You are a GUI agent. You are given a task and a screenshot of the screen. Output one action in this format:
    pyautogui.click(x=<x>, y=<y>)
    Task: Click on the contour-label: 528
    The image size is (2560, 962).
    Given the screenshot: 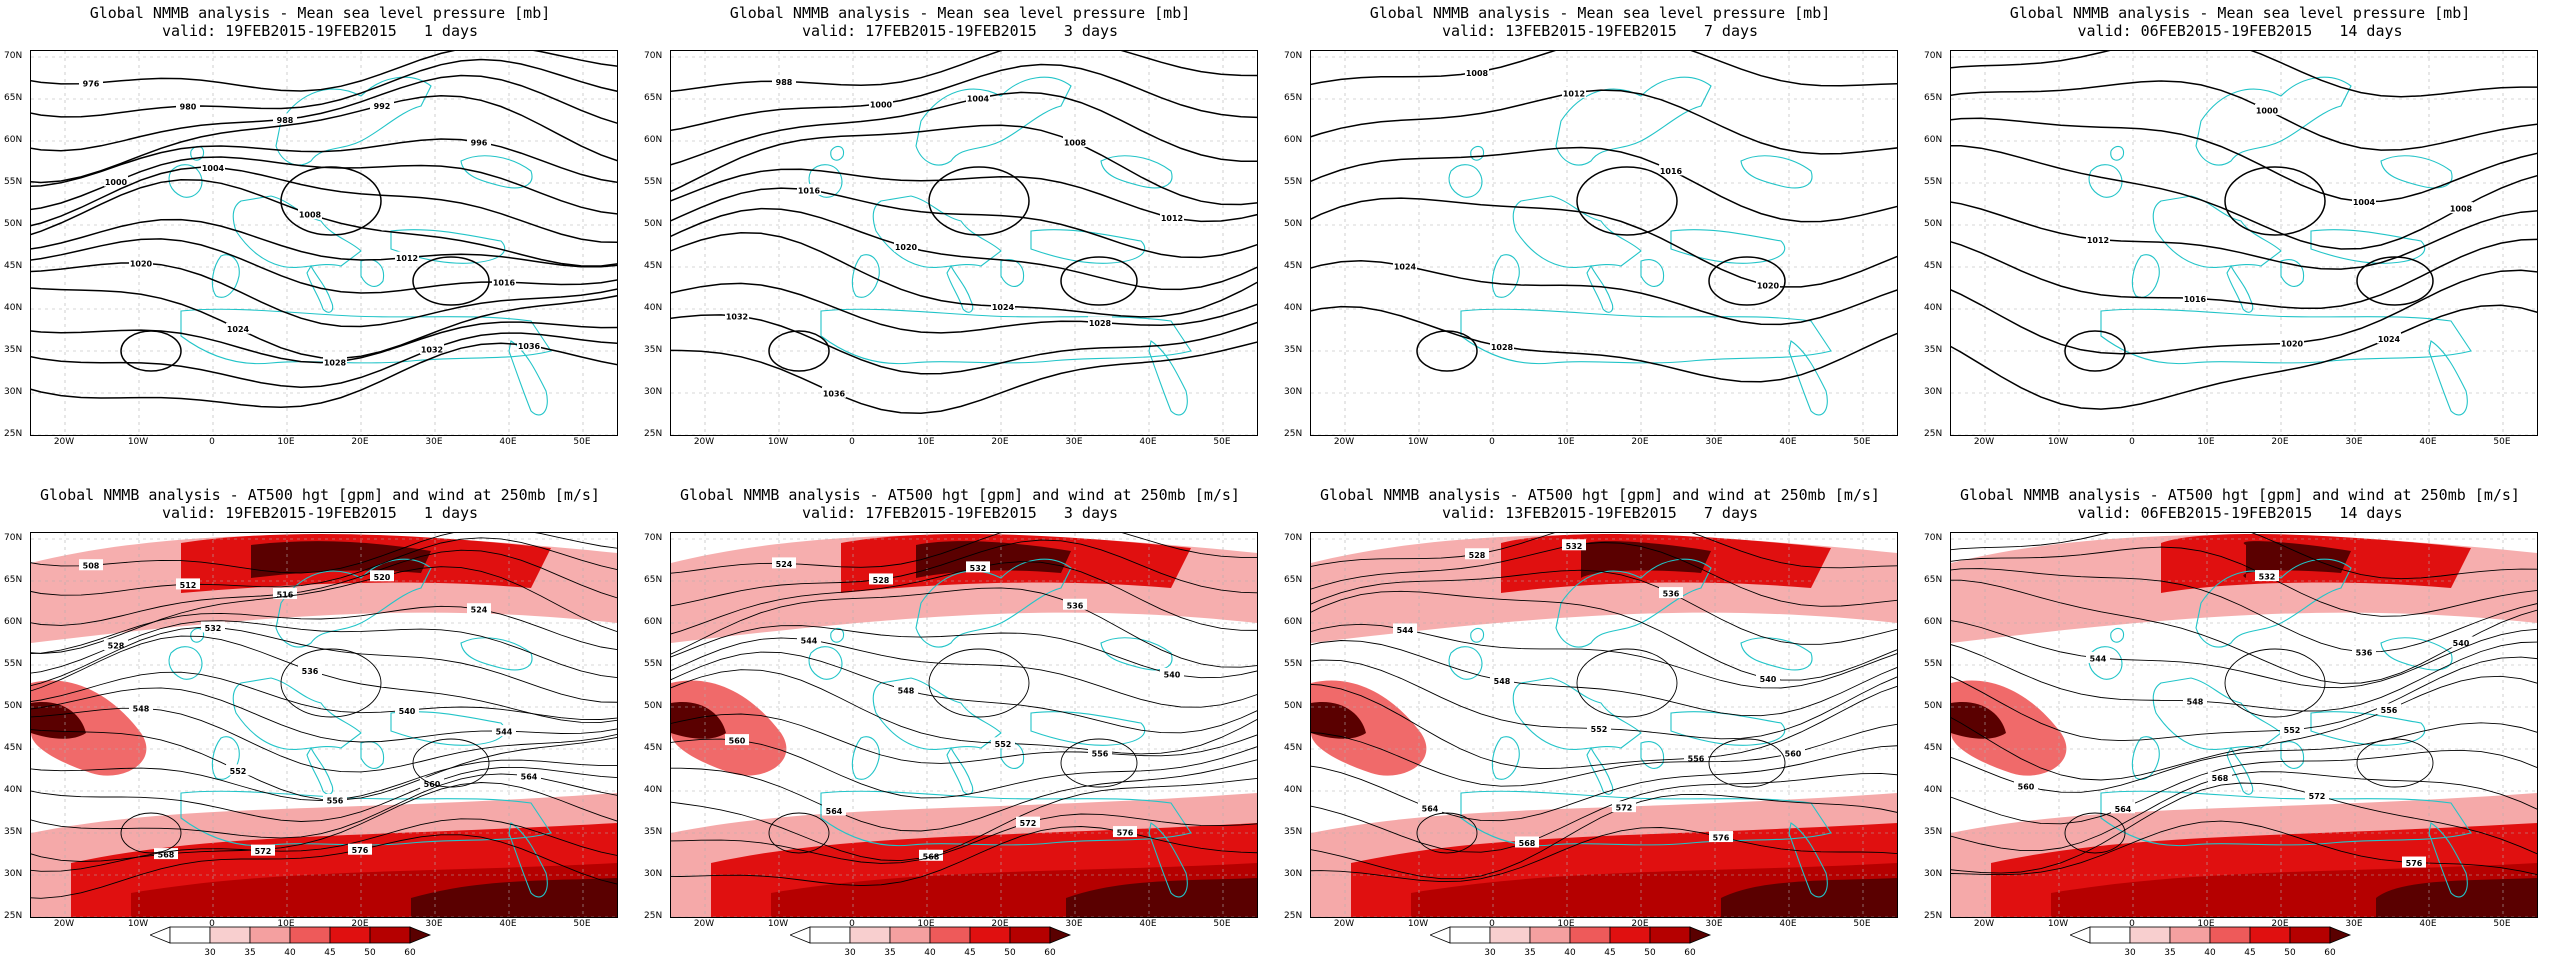 What is the action you would take?
    pyautogui.click(x=881, y=580)
    